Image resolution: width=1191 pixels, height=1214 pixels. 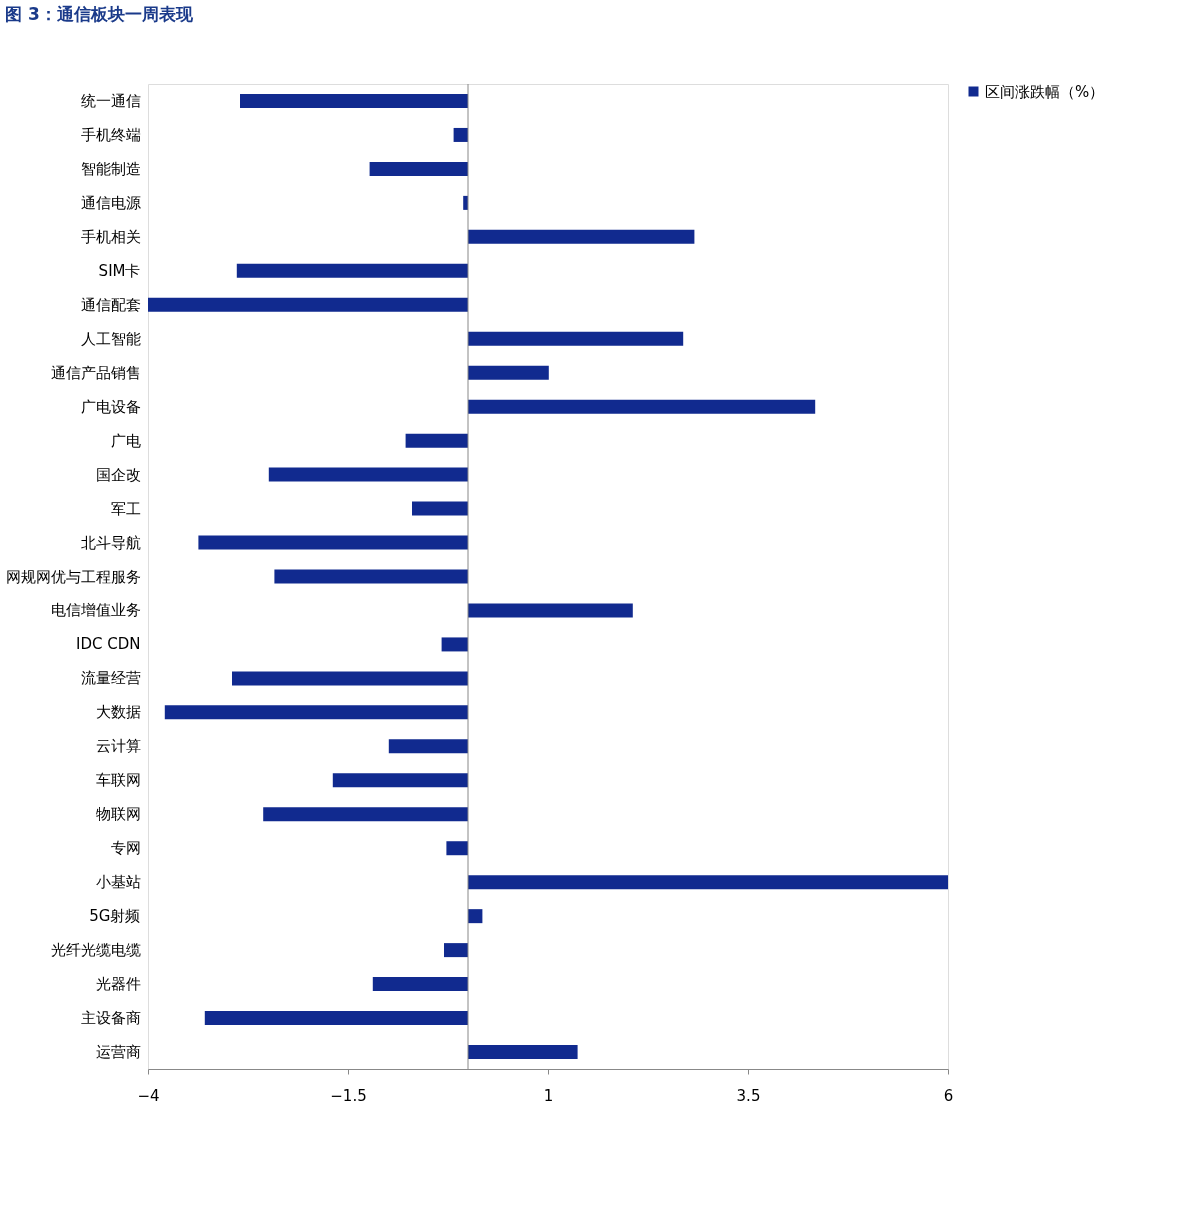 I want to click on y-tick-label: 5G射频, so click(x=115, y=916).